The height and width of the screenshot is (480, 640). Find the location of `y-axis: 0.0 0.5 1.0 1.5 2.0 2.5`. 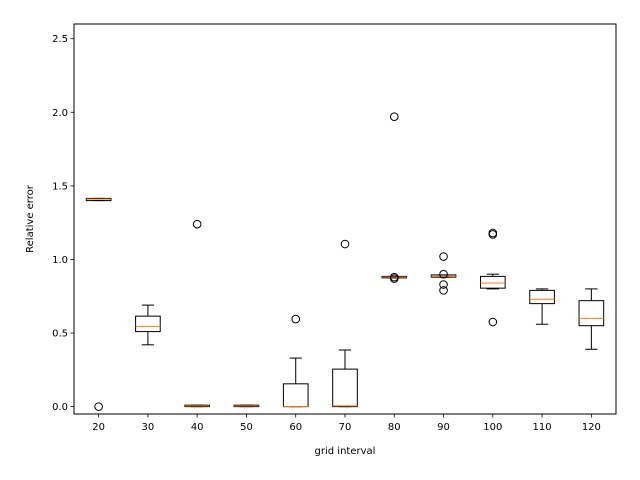

y-axis: 0.0 0.5 1.0 1.5 2.0 2.5 is located at coordinates (63, 223).